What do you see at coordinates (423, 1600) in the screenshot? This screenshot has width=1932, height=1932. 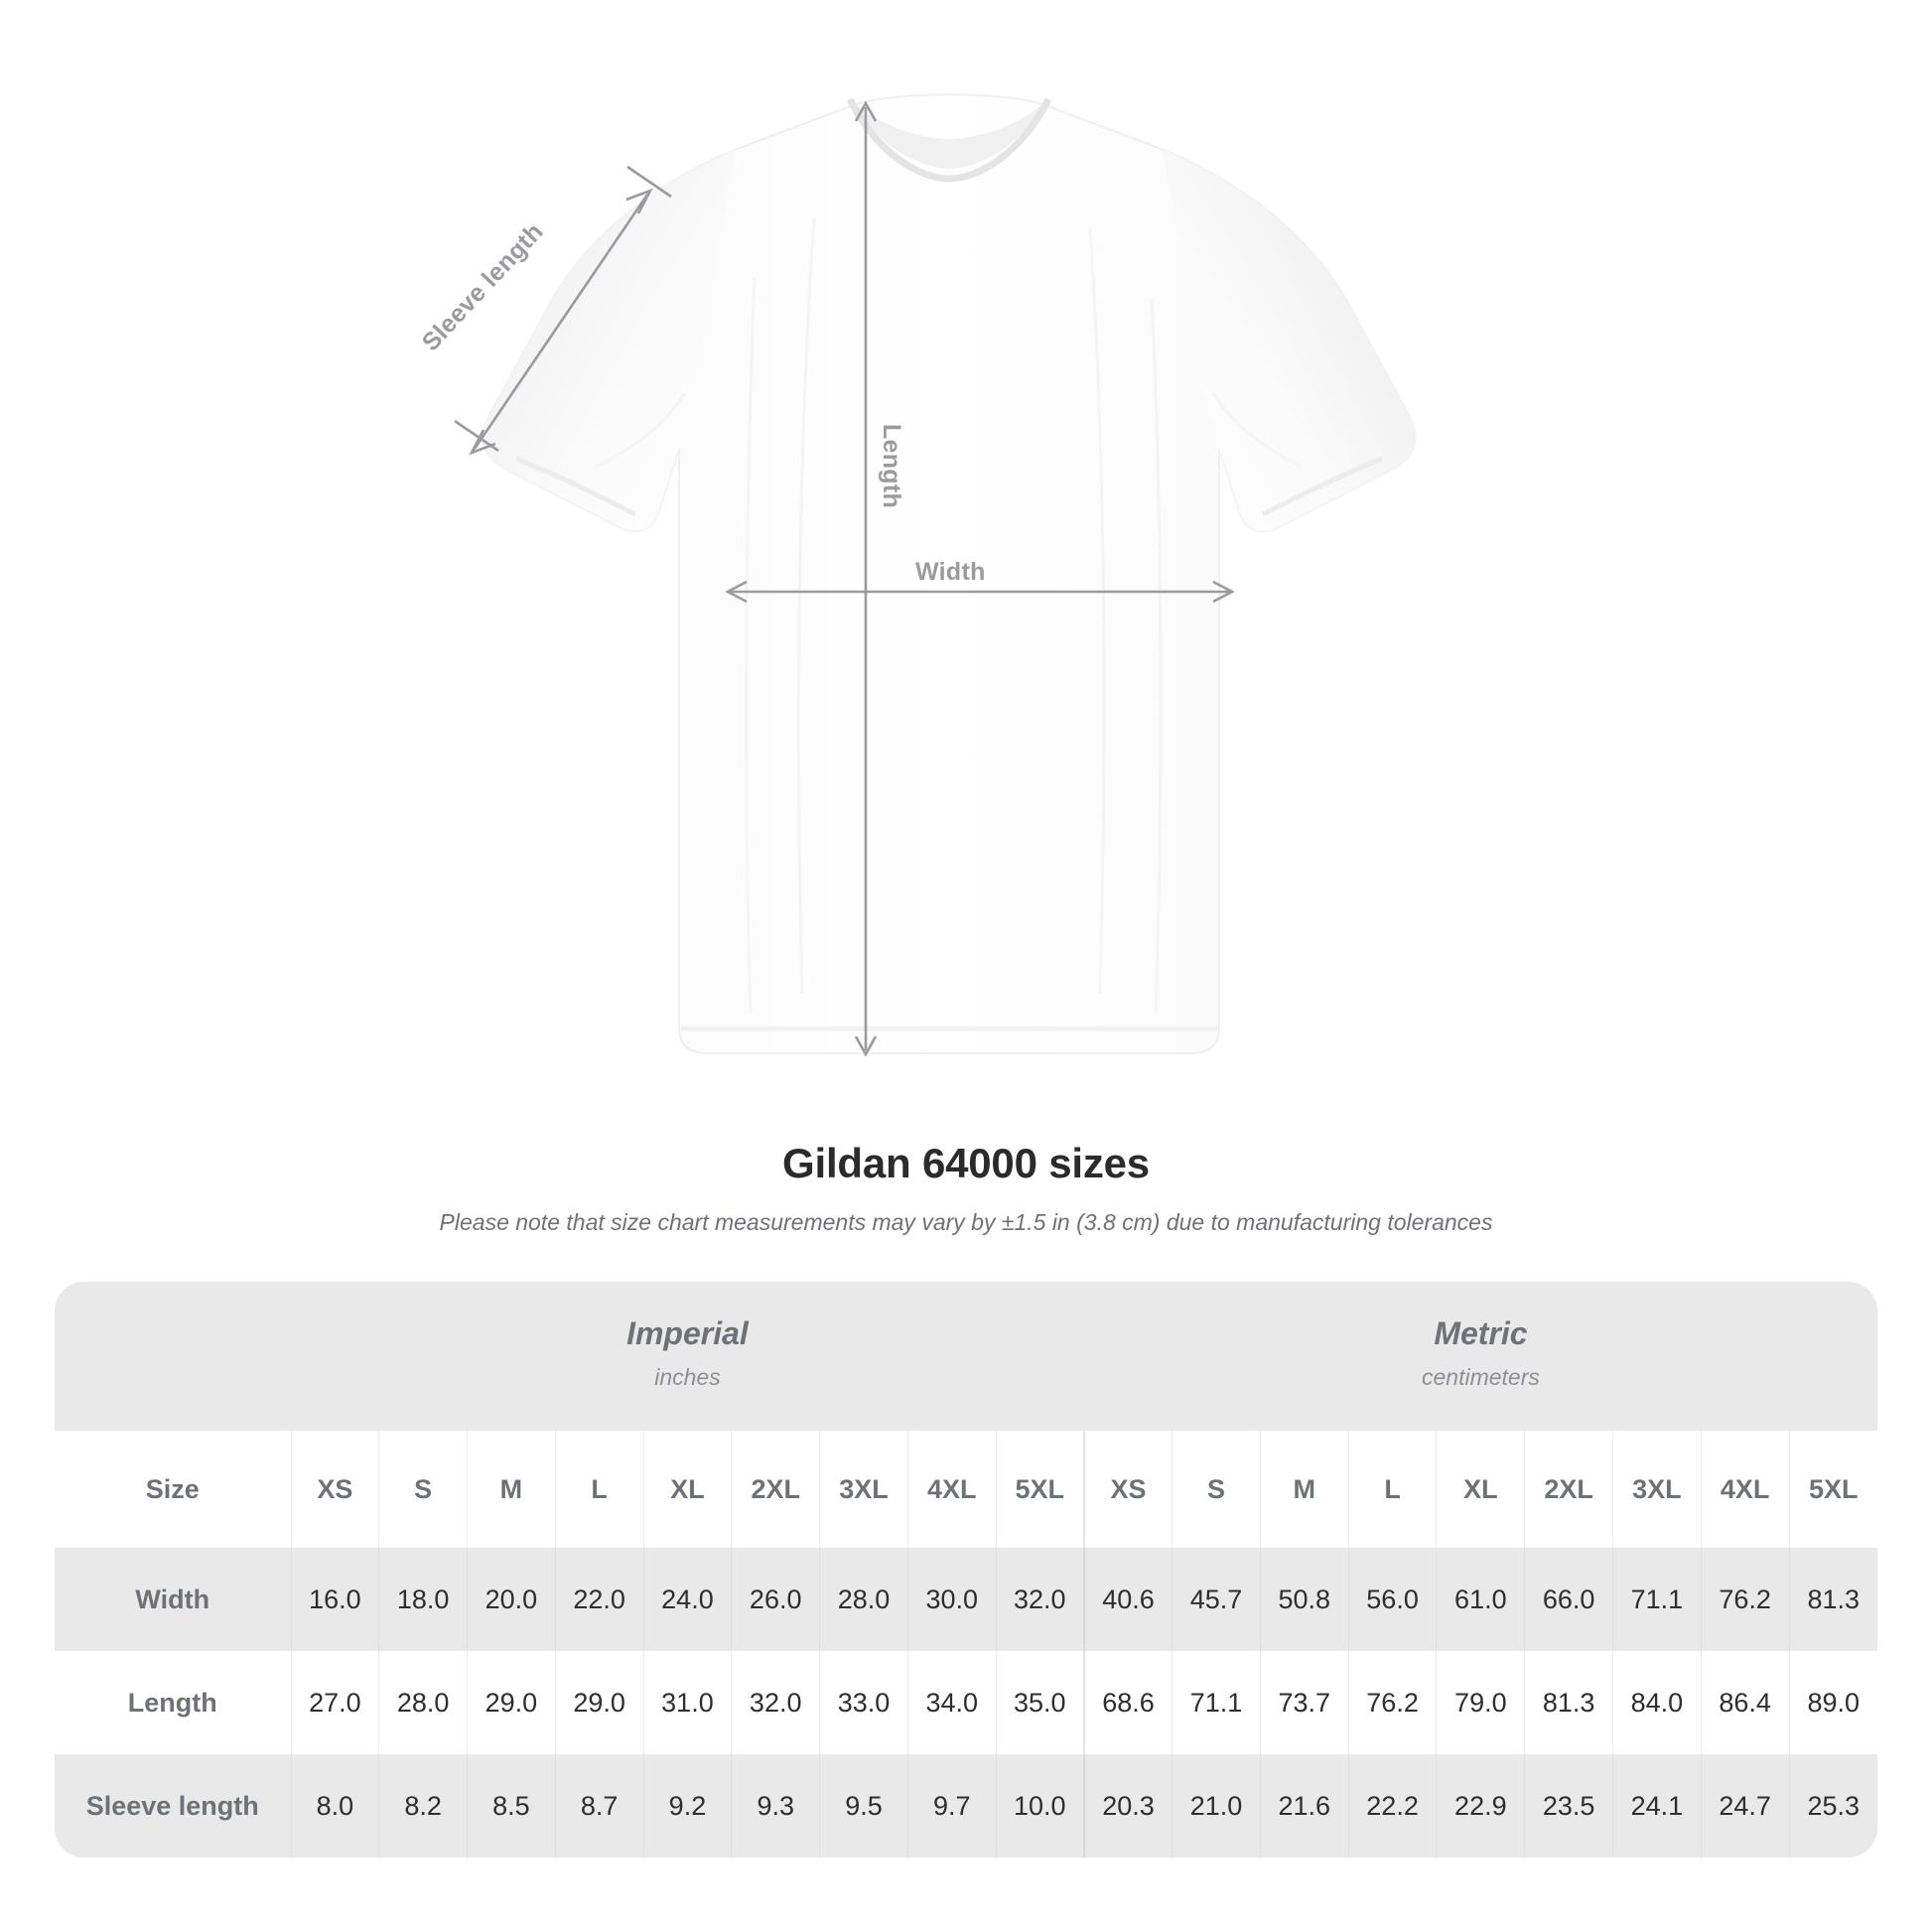 I see `cell-width-imperial-s: 18.0` at bounding box center [423, 1600].